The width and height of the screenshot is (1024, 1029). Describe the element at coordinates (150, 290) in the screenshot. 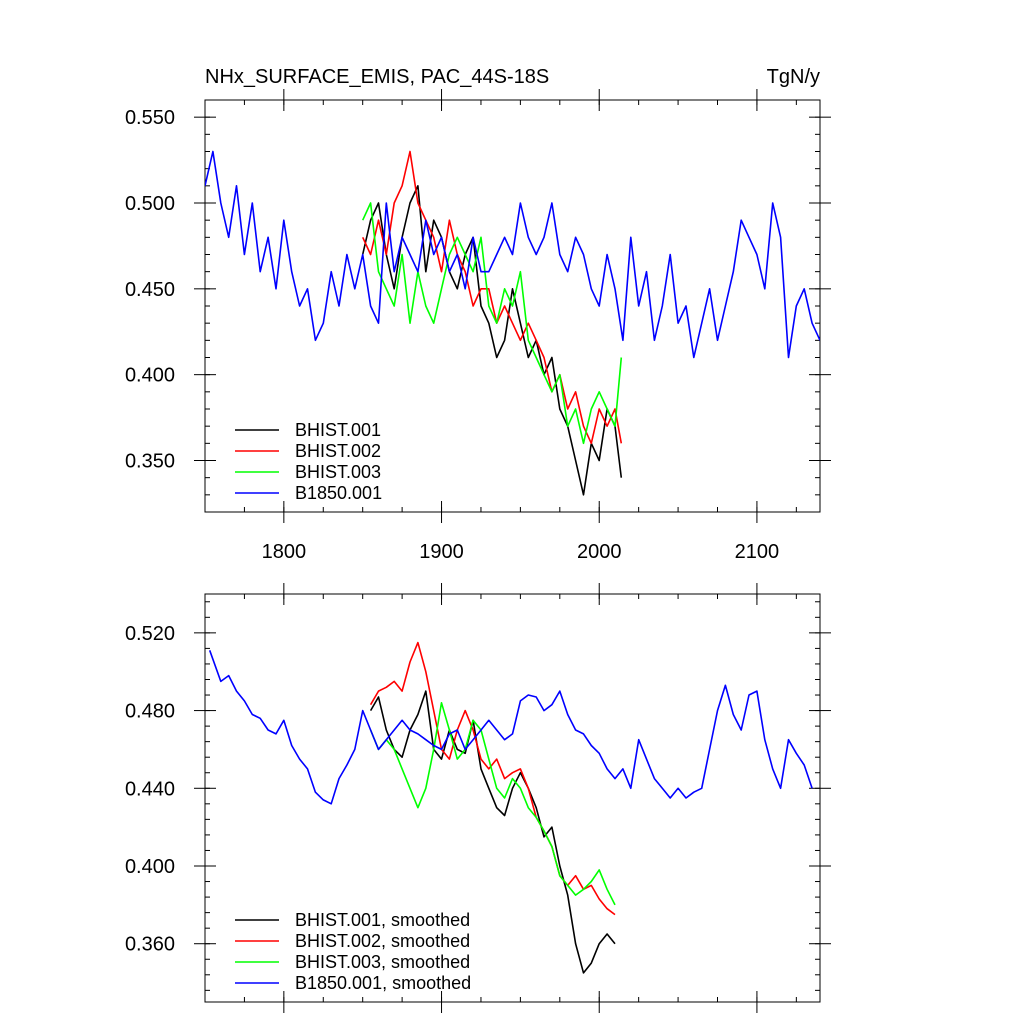

I see `y-tick-label: 0.450` at that location.